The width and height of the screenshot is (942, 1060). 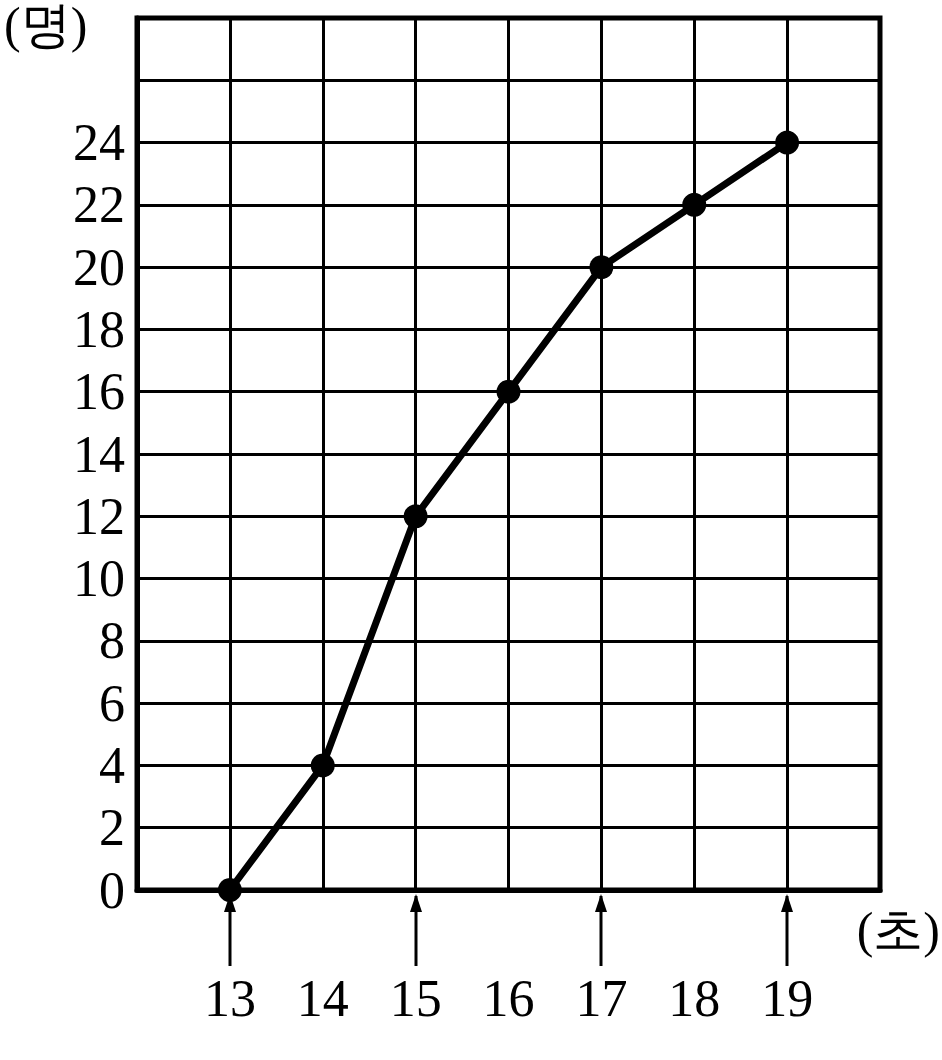 What do you see at coordinates (787, 998) in the screenshot?
I see `x-tick-label: 19` at bounding box center [787, 998].